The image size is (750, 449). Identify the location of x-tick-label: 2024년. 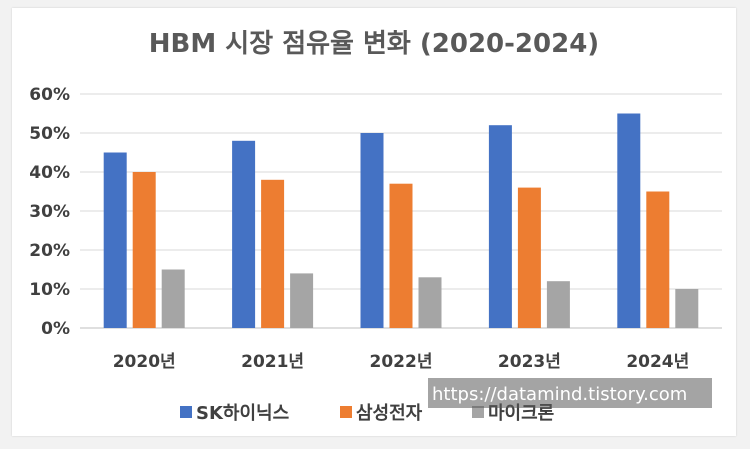
(657, 362).